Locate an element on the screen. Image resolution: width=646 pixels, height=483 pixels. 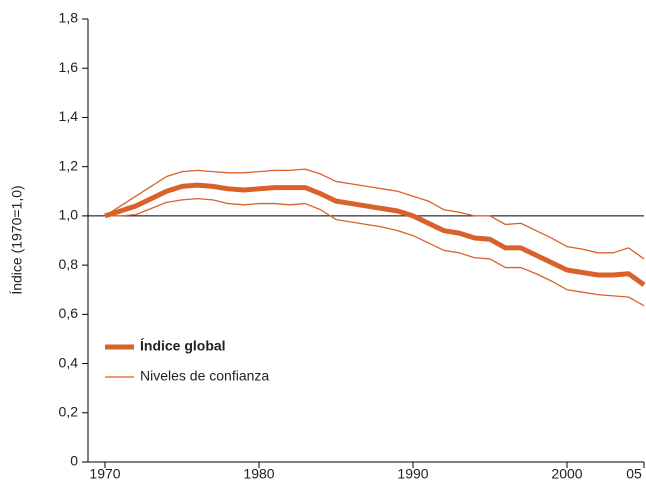
y-axis-label: Índice (1970=1,0) is located at coordinates (17, 239).